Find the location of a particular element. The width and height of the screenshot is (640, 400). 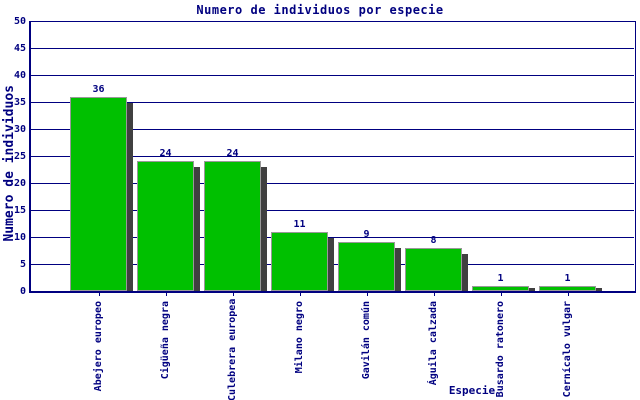

x-category-label: Gavilán común is located at coordinates (366, 340).